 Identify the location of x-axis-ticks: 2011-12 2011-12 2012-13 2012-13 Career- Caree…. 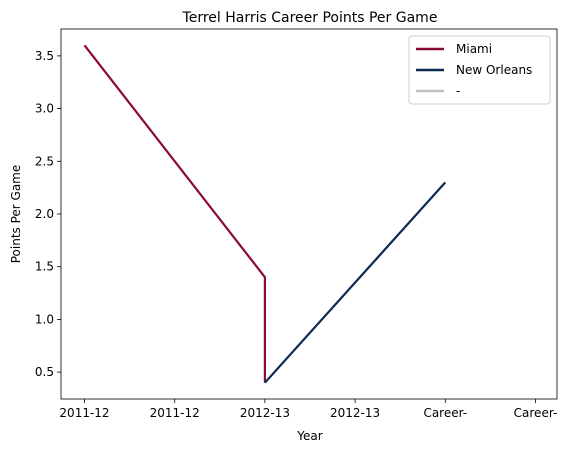
(308, 409).